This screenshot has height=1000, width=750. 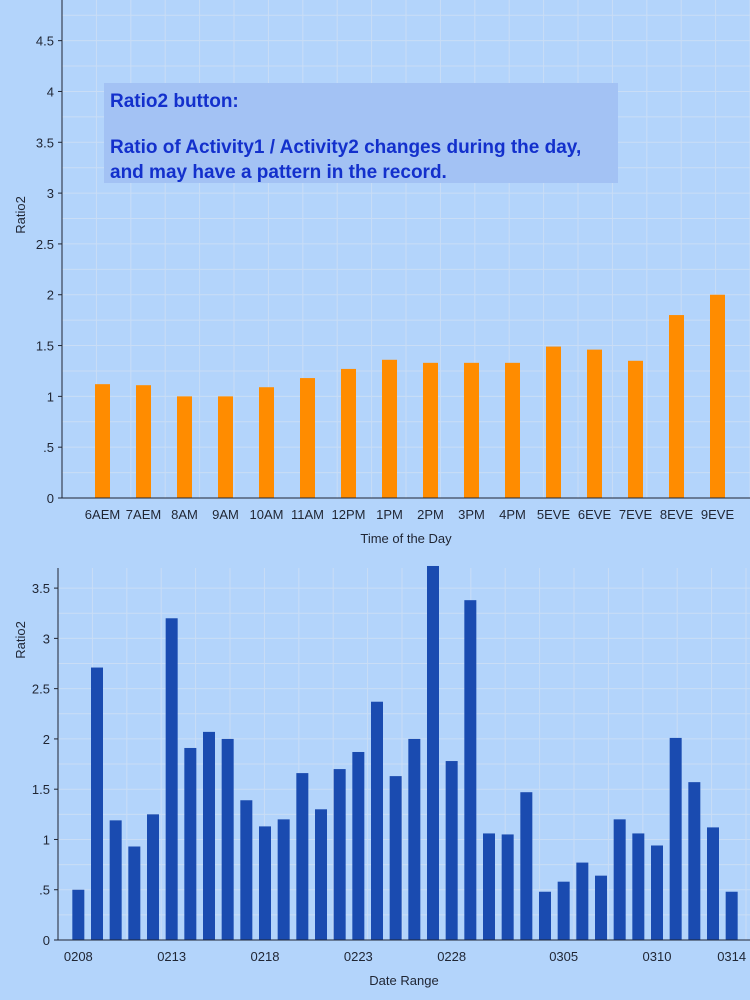 I want to click on y-tick-label: 4.5, so click(x=45, y=41).